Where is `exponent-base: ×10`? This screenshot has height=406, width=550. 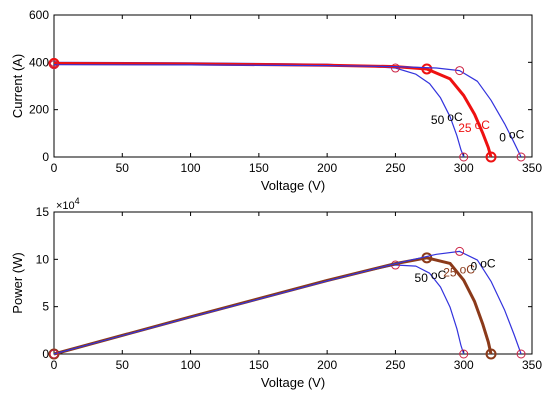 exponent-base: ×10 is located at coordinates (65, 206).